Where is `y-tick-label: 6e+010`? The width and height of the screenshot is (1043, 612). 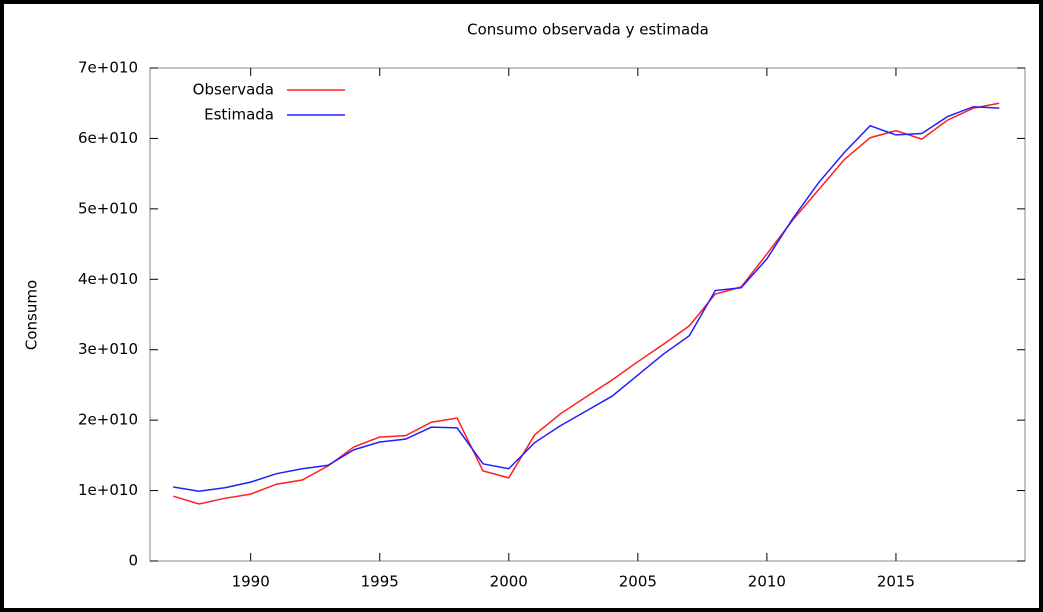 y-tick-label: 6e+010 is located at coordinates (108, 138).